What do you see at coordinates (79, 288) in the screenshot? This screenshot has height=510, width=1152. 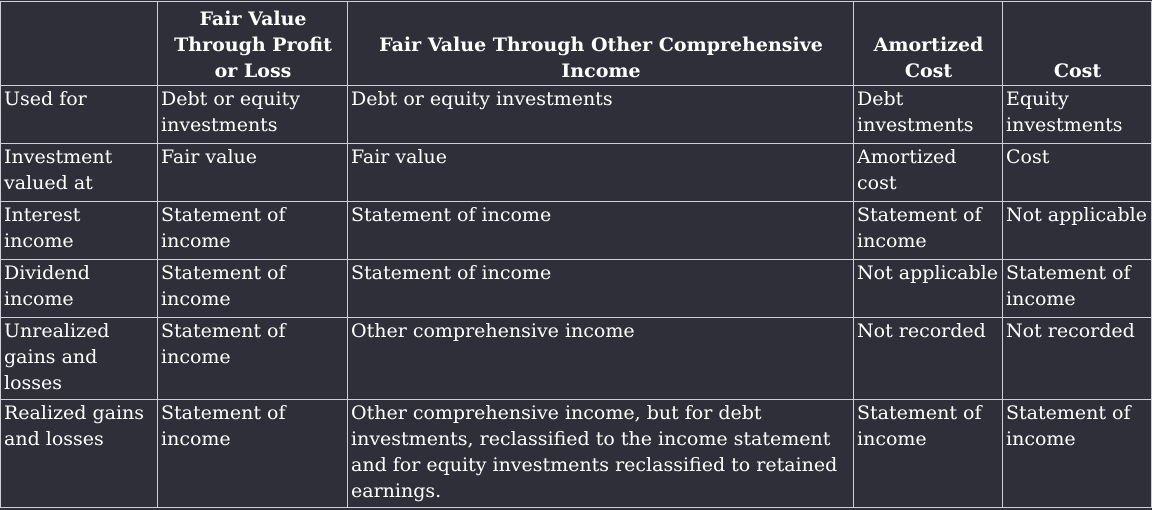 I see `row-label: Dividend income` at bounding box center [79, 288].